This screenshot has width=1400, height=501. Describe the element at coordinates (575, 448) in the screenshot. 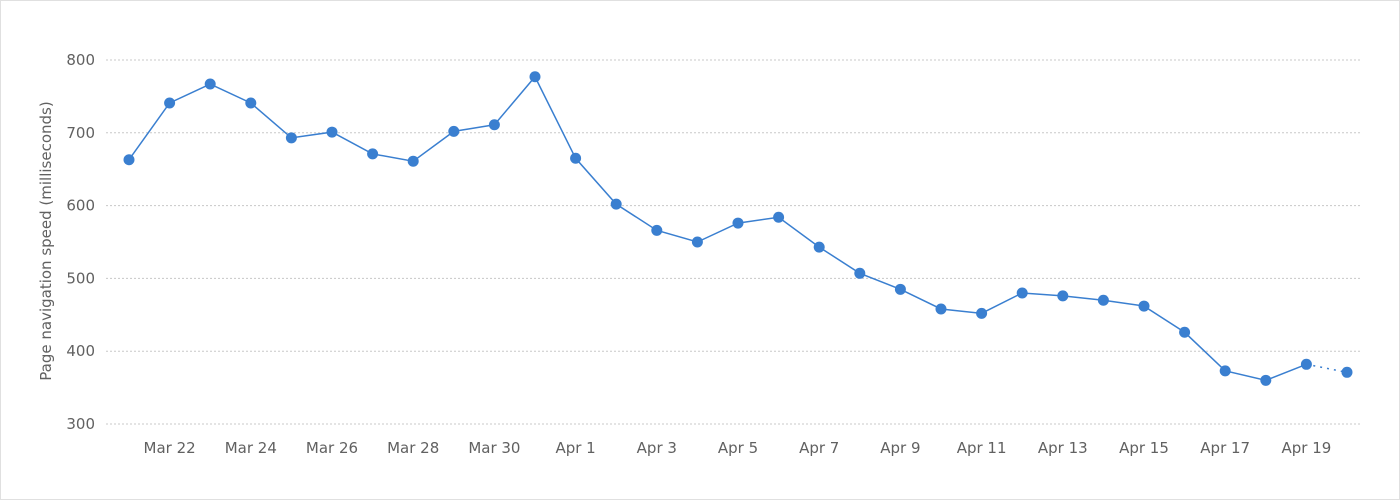

I see `x-tick-label: Apr 1` at that location.